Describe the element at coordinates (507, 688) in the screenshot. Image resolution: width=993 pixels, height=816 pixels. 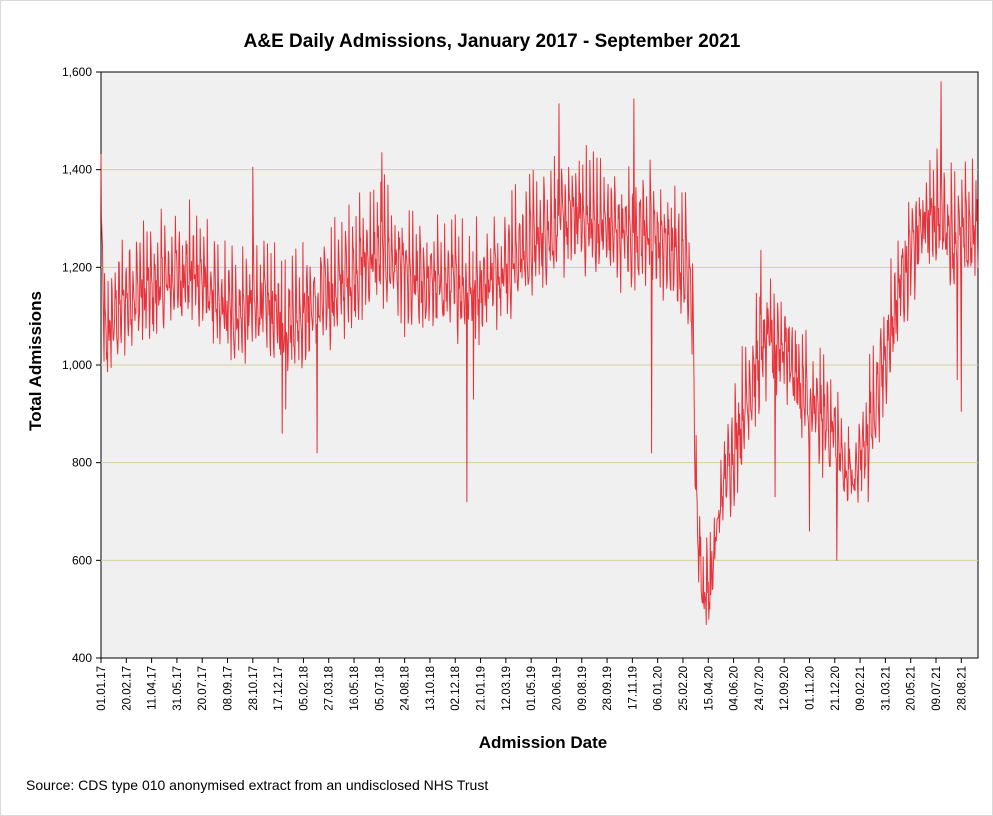
I see `x-tick-label: 12.03.19` at that location.